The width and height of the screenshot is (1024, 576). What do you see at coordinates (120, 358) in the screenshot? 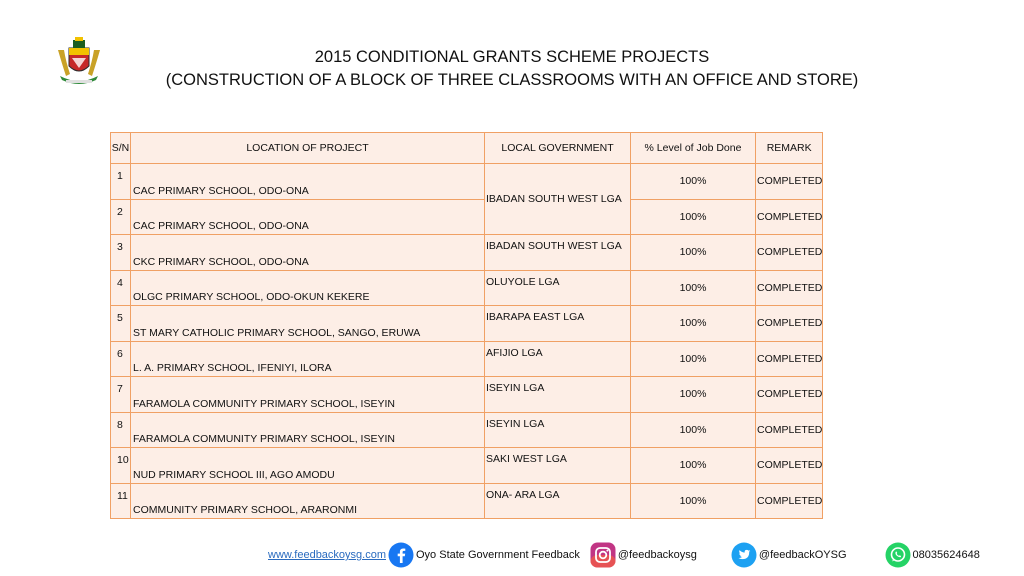
I see `cell-sn: 6` at bounding box center [120, 358].